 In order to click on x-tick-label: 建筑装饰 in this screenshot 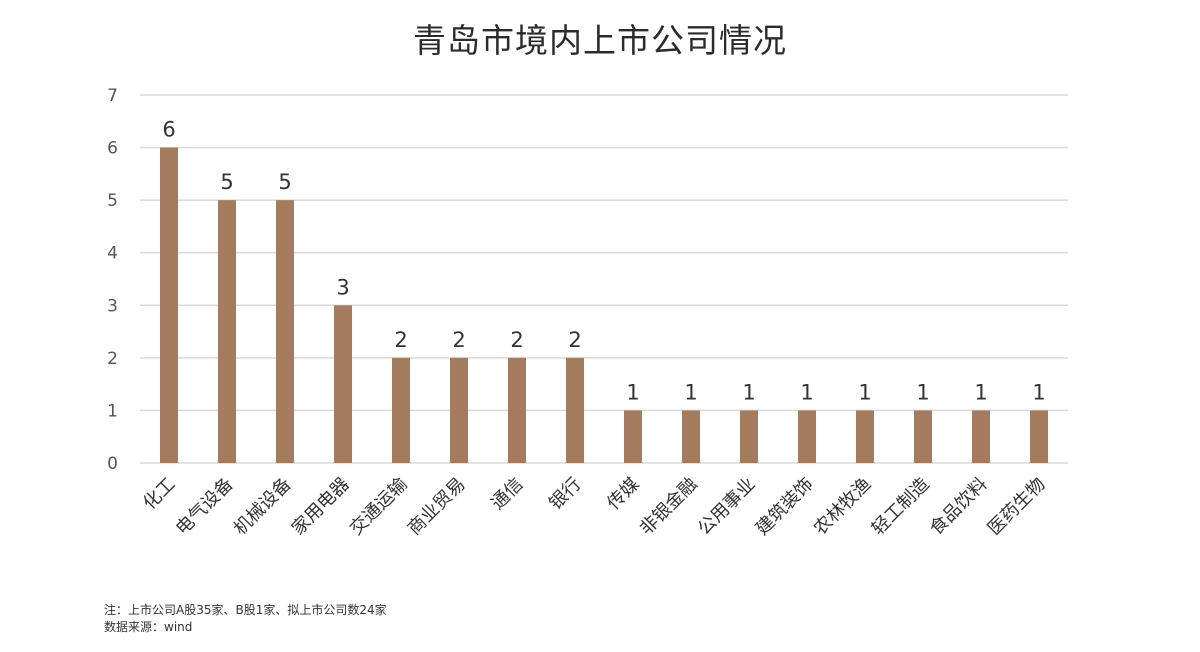, I will do `click(785, 507)`.